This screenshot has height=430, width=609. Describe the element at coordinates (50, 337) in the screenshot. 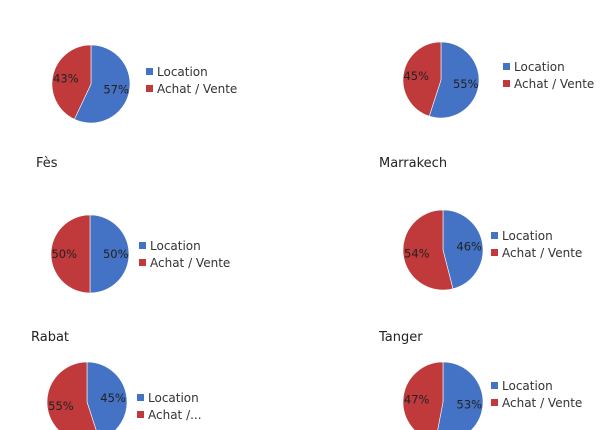

I see `chart-title-rabat: Rabat` at that location.